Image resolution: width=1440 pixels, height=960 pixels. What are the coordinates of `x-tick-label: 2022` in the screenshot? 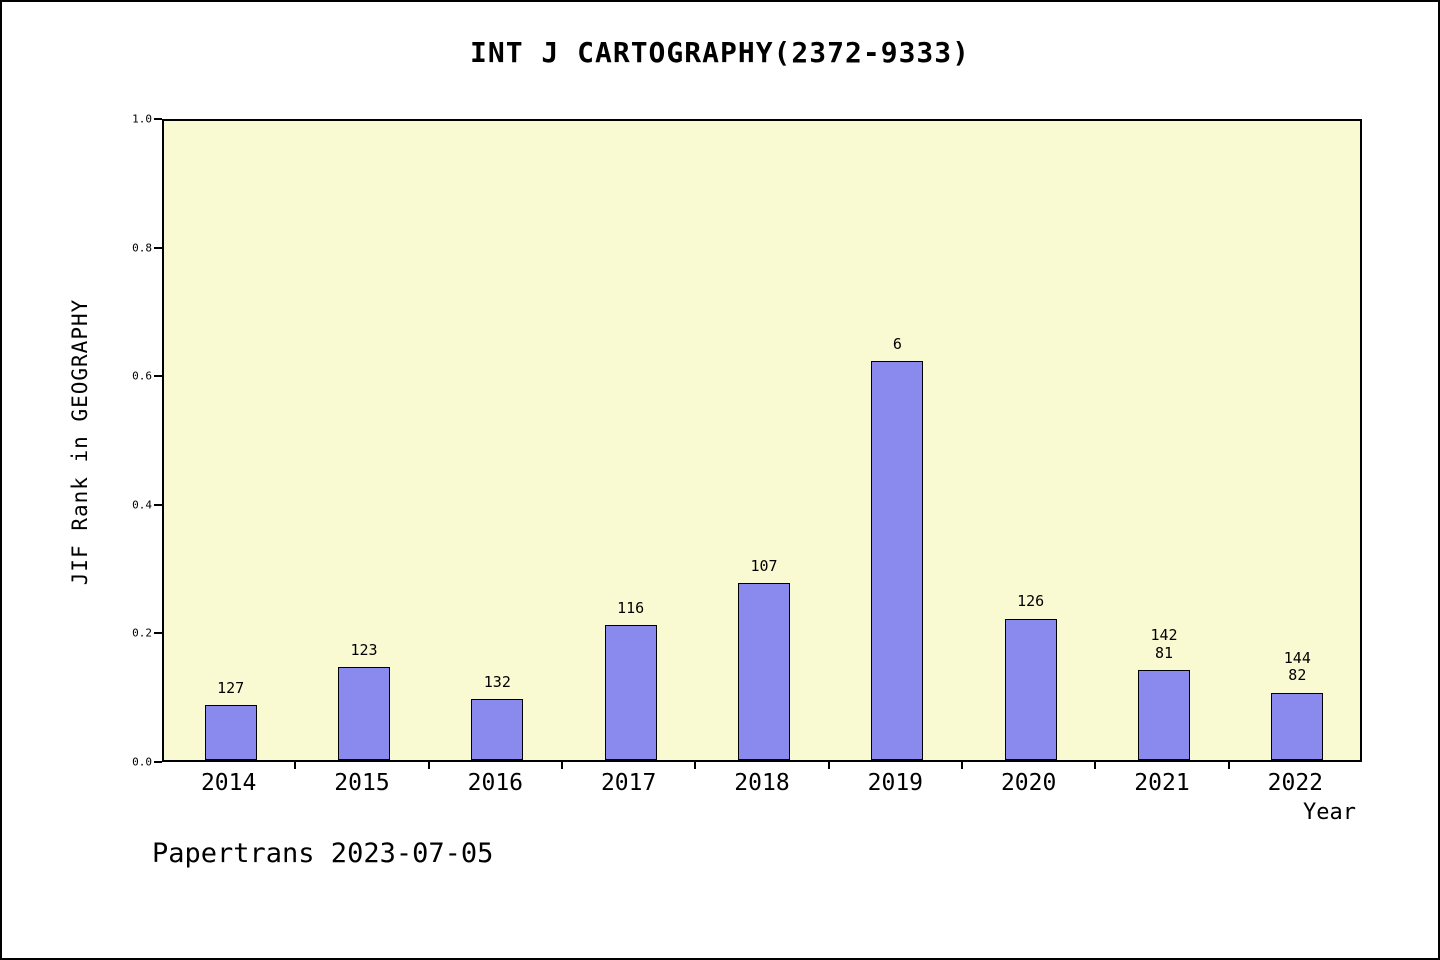 It's located at (1295, 783).